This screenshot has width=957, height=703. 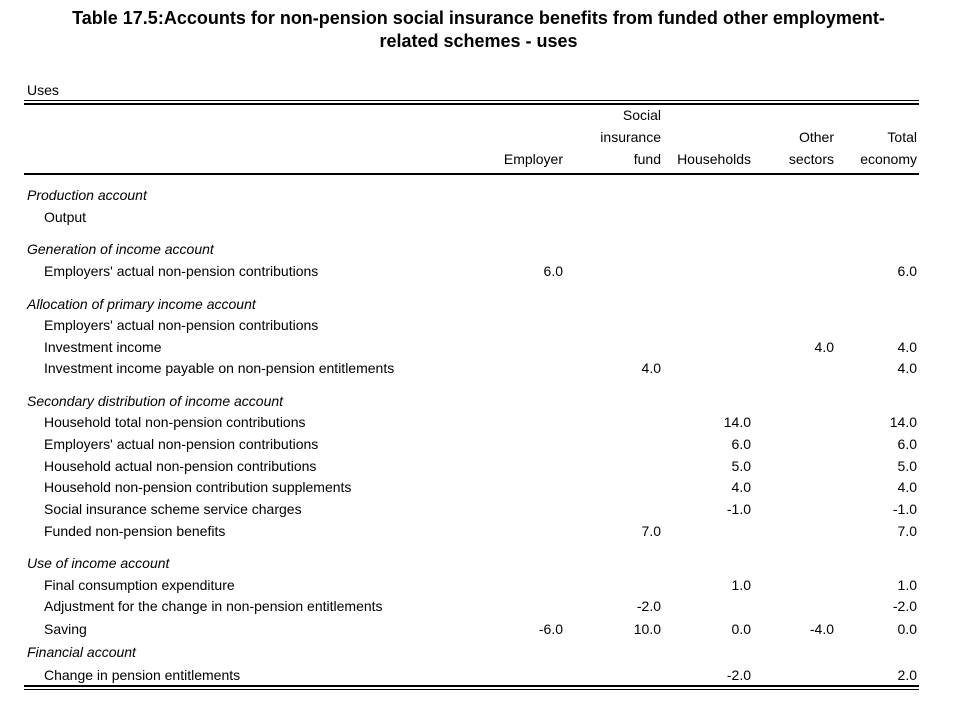 I want to click on cell-total-economy: 0.0, so click(x=907, y=629).